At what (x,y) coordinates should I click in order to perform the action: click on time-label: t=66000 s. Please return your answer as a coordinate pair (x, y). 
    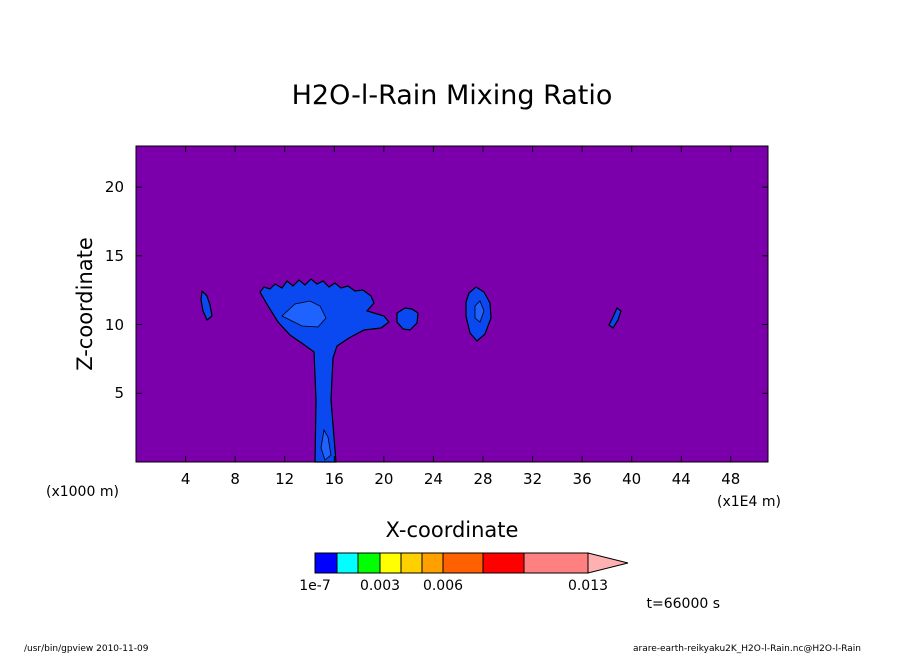
    Looking at the image, I should click on (684, 604).